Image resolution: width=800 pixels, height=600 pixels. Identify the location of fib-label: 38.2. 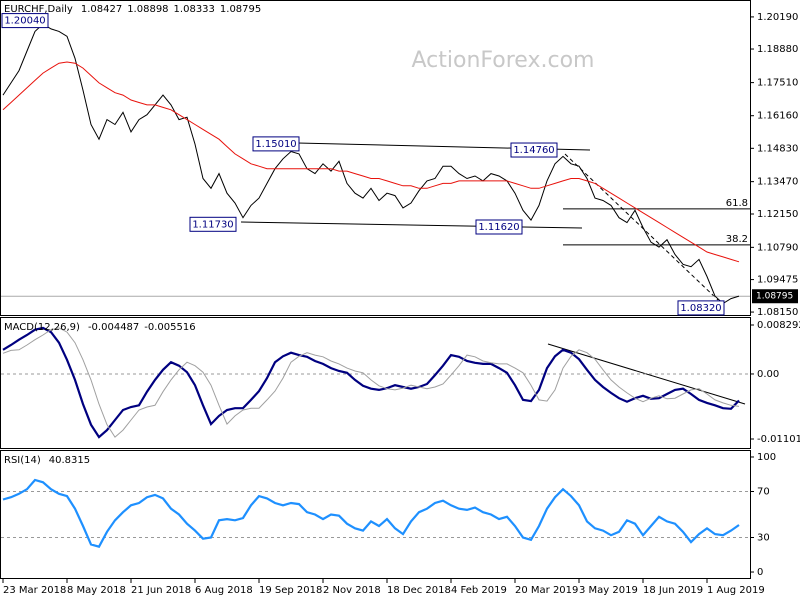
(737, 239).